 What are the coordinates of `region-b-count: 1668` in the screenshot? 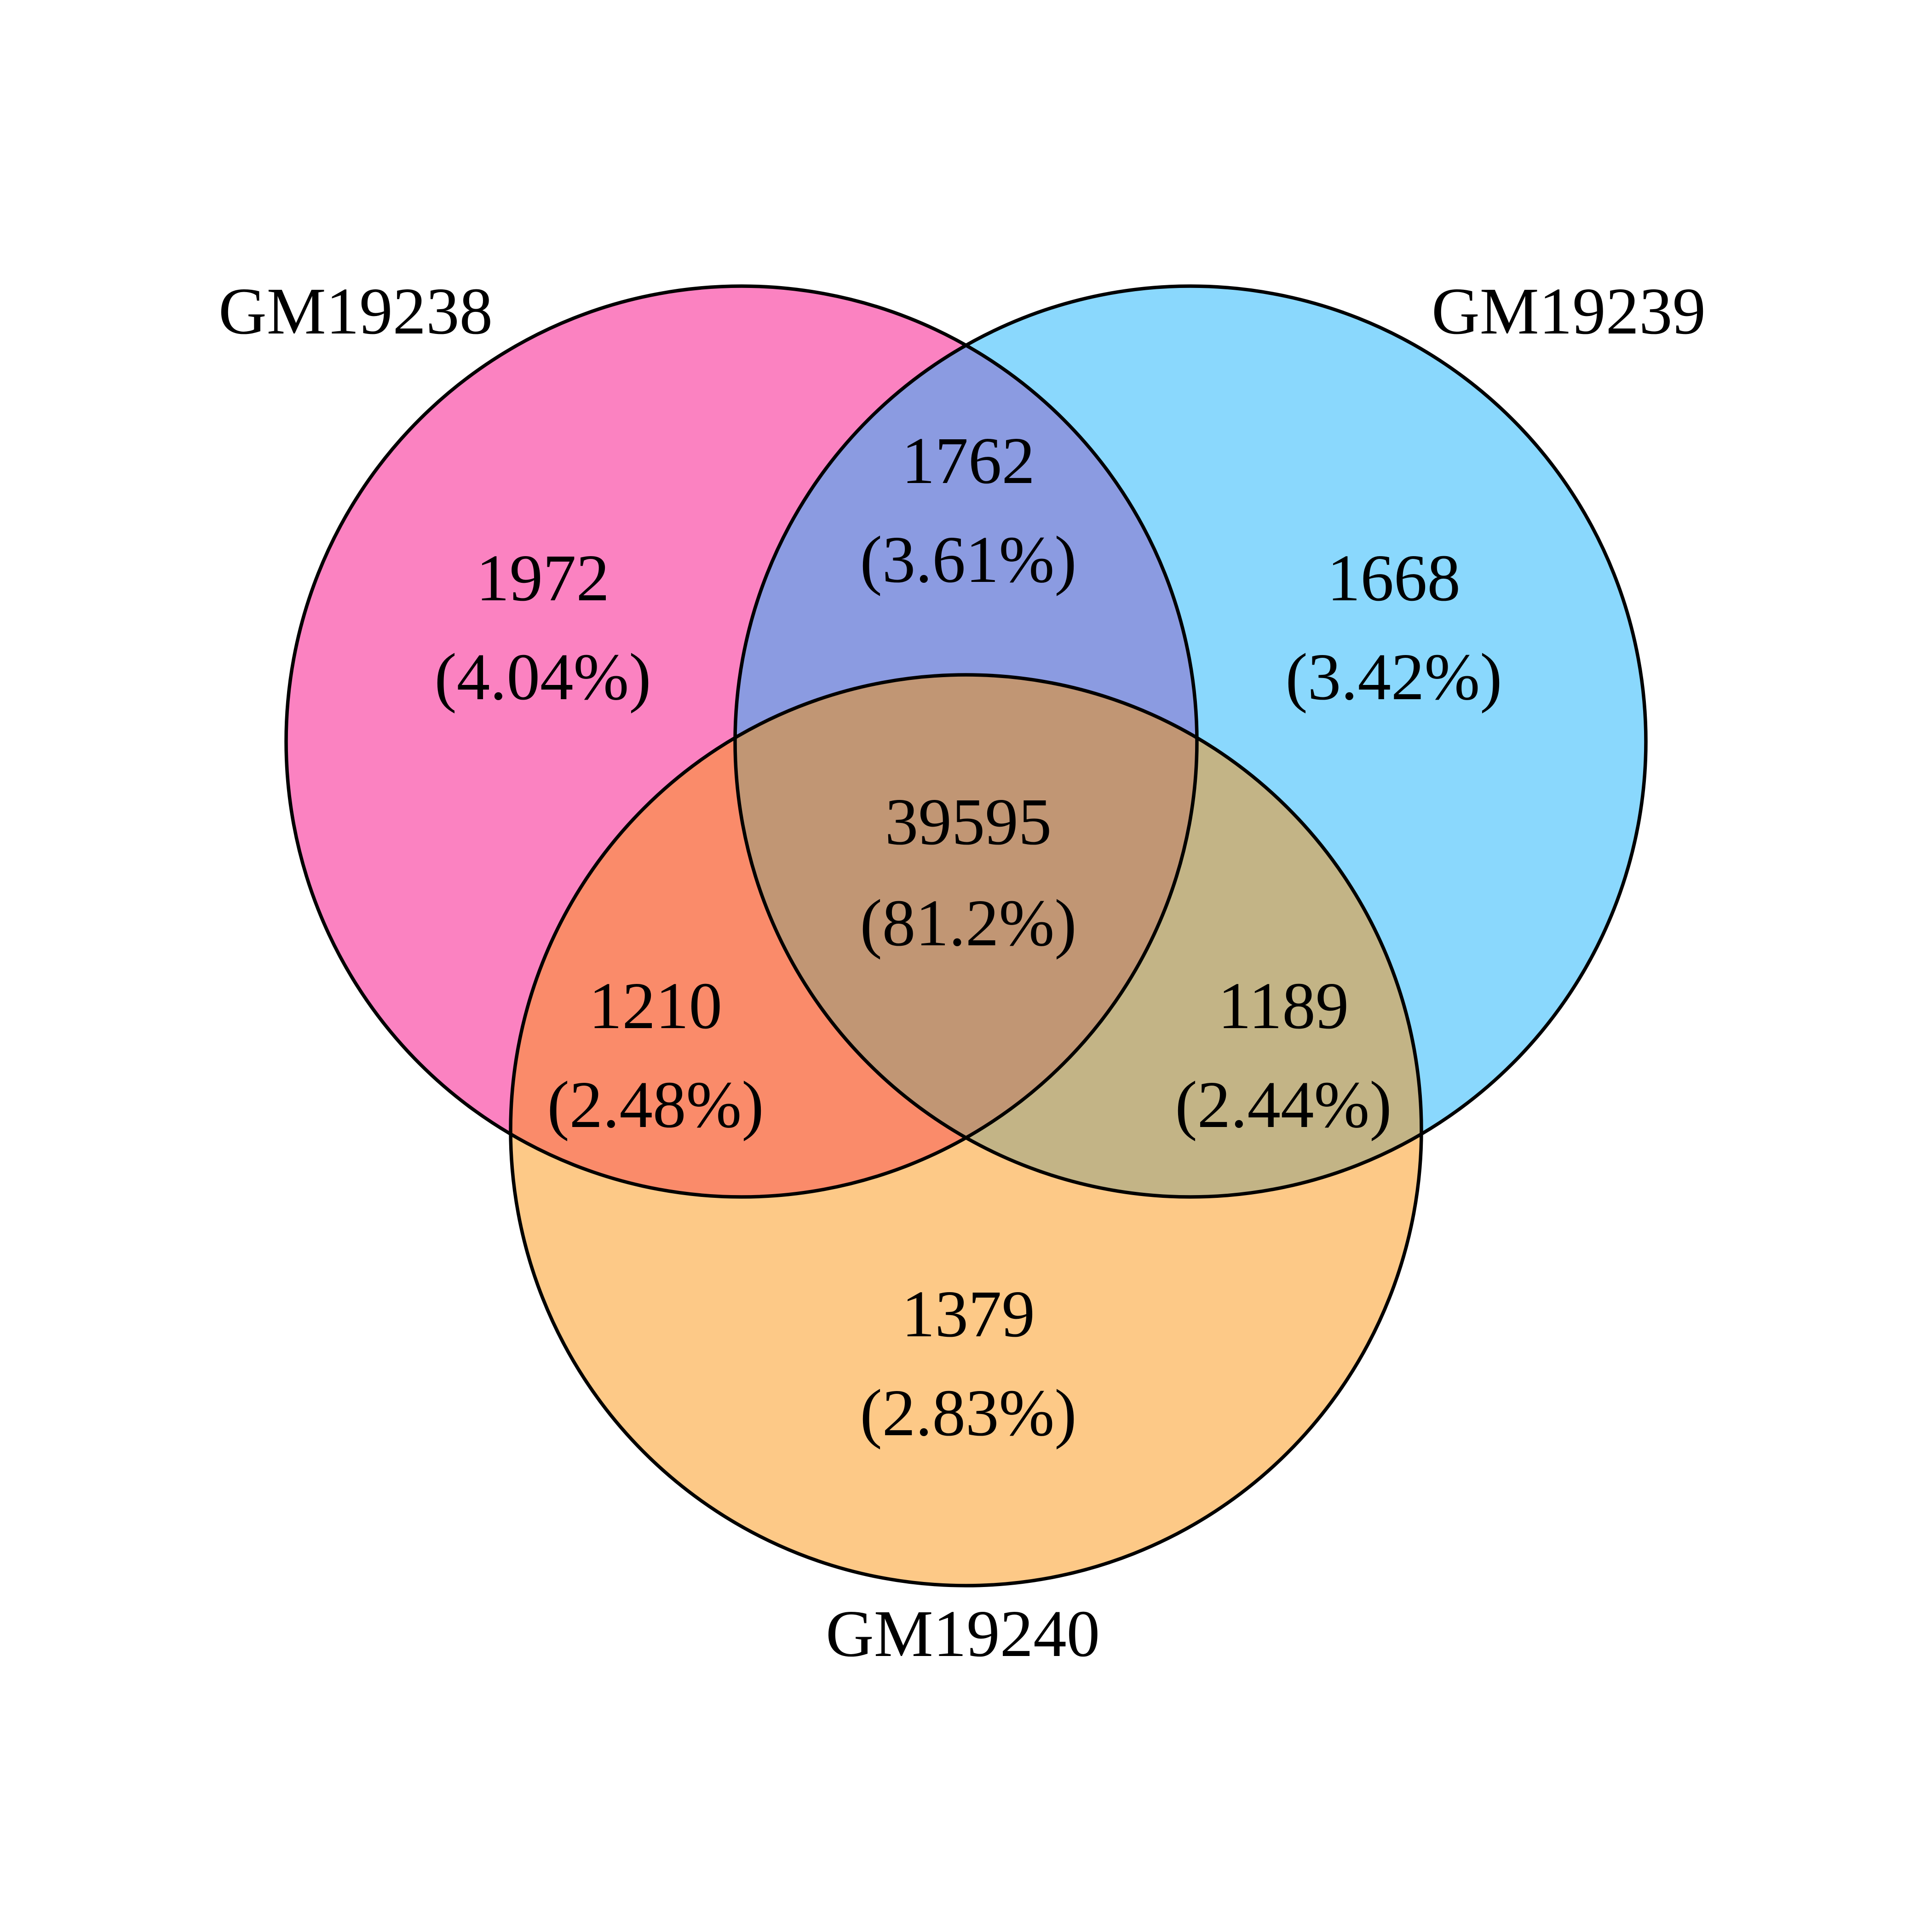 It's located at (1393, 578).